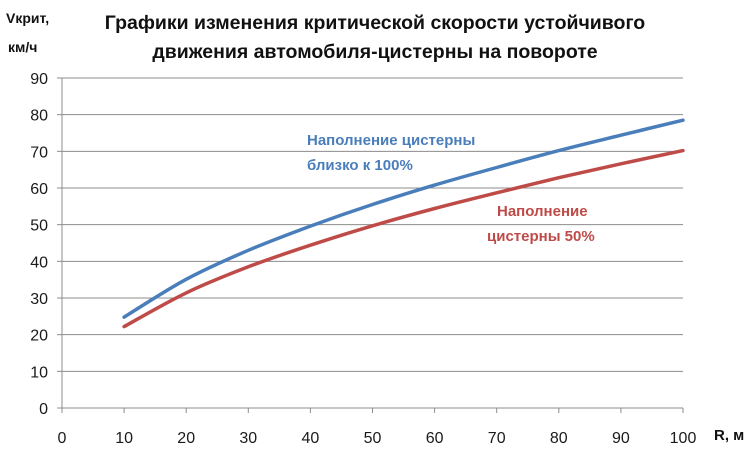  Describe the element at coordinates (542, 211) in the screenshot. I see `series-label-half-line1: Наполнение` at that location.